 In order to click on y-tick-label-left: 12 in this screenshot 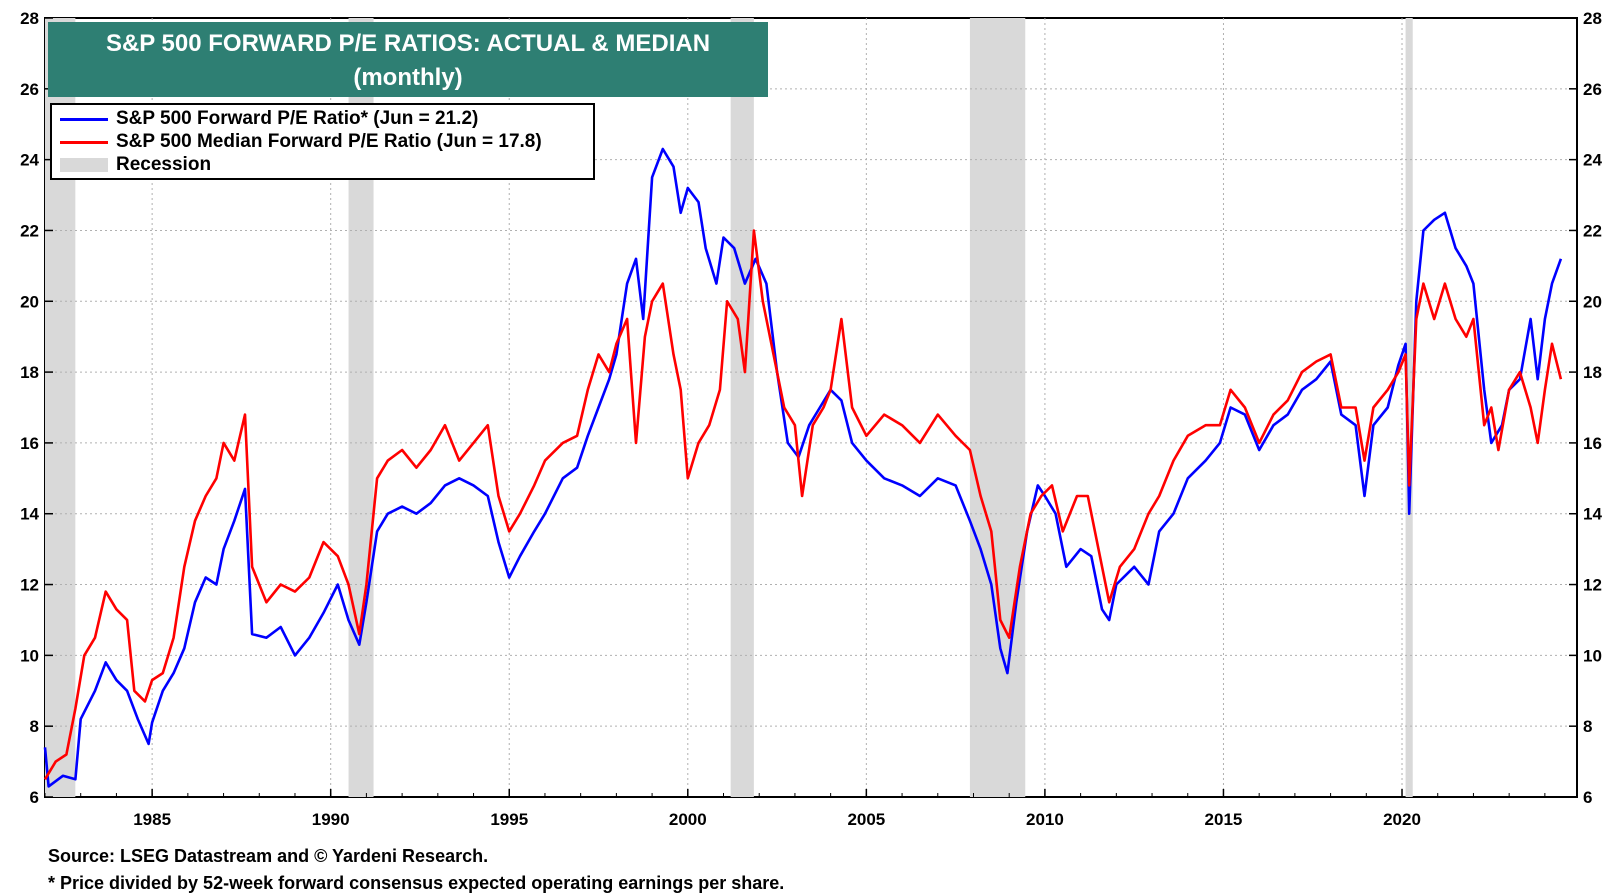, I will do `click(29, 585)`.